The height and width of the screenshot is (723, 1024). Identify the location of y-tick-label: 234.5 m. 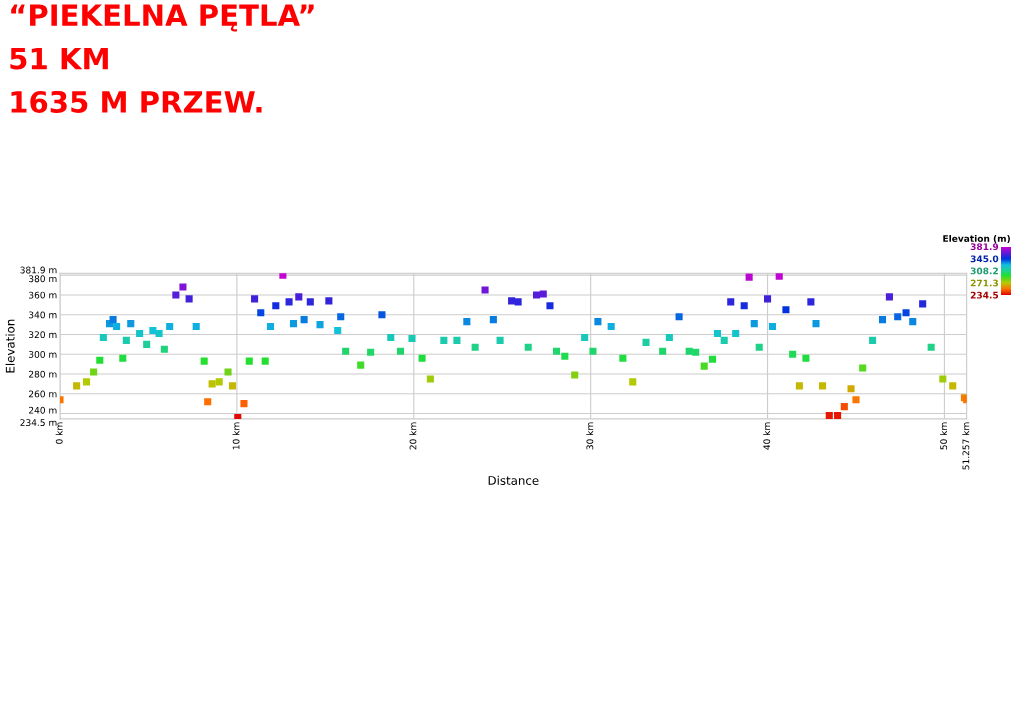
(38, 422).